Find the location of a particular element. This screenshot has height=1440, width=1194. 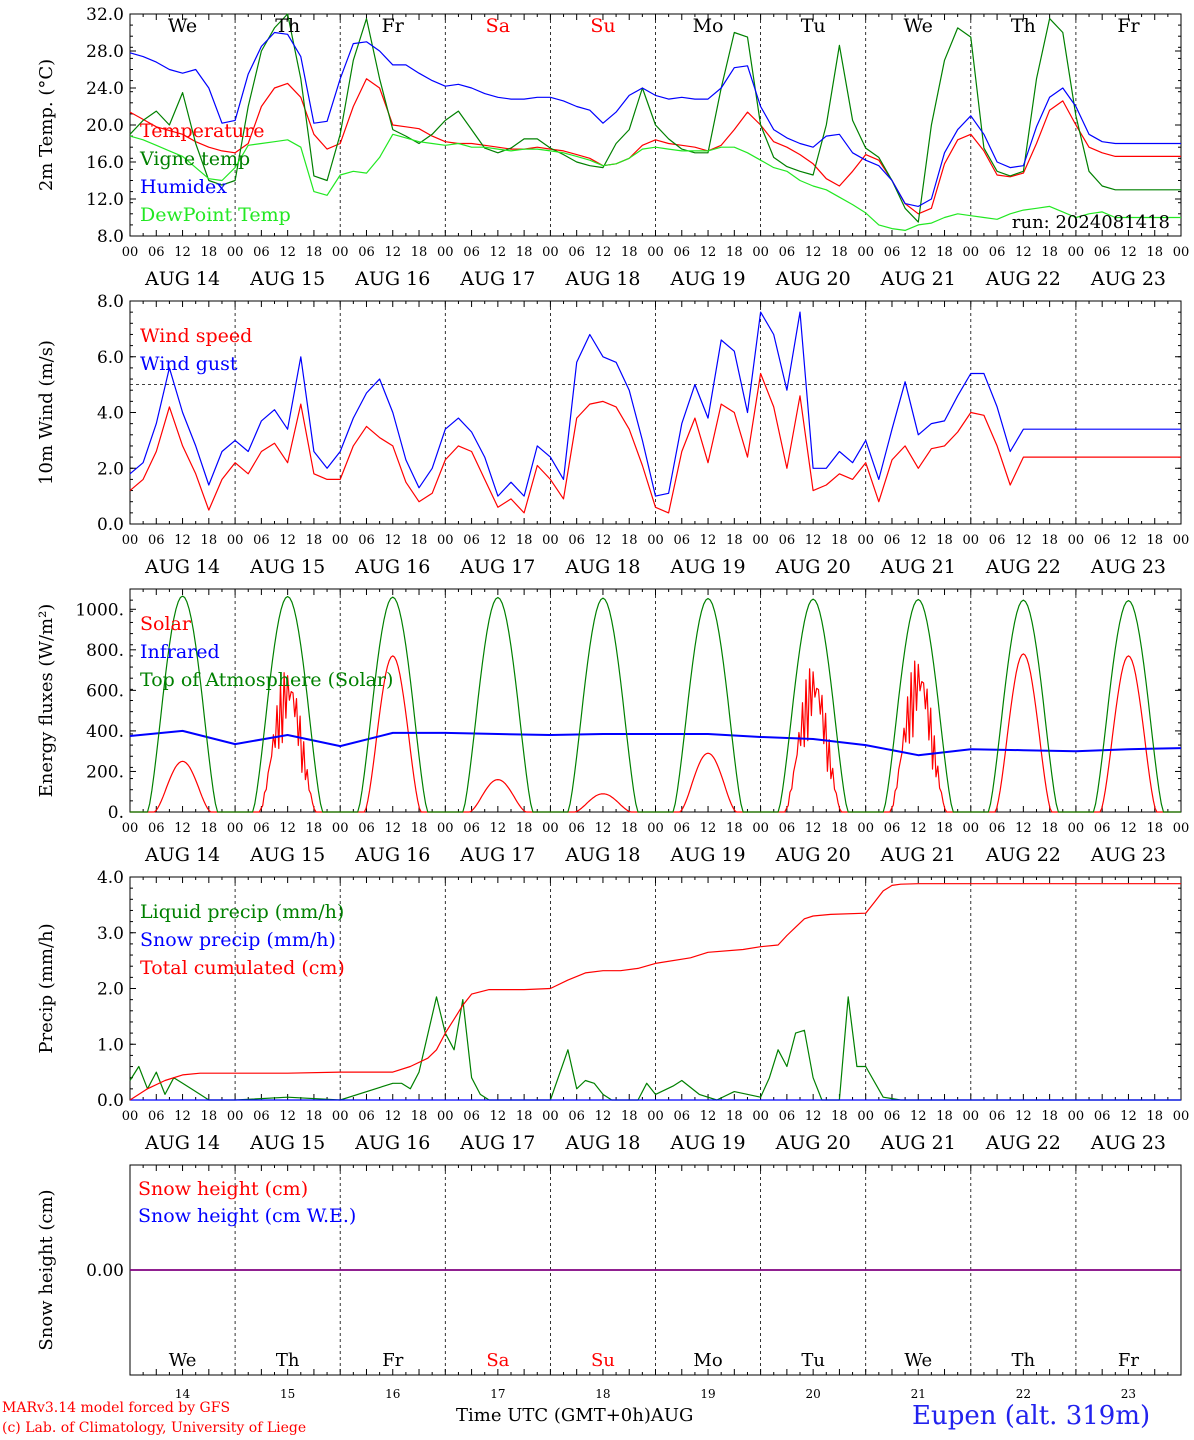

weekday-label: Th is located at coordinates (287, 26).